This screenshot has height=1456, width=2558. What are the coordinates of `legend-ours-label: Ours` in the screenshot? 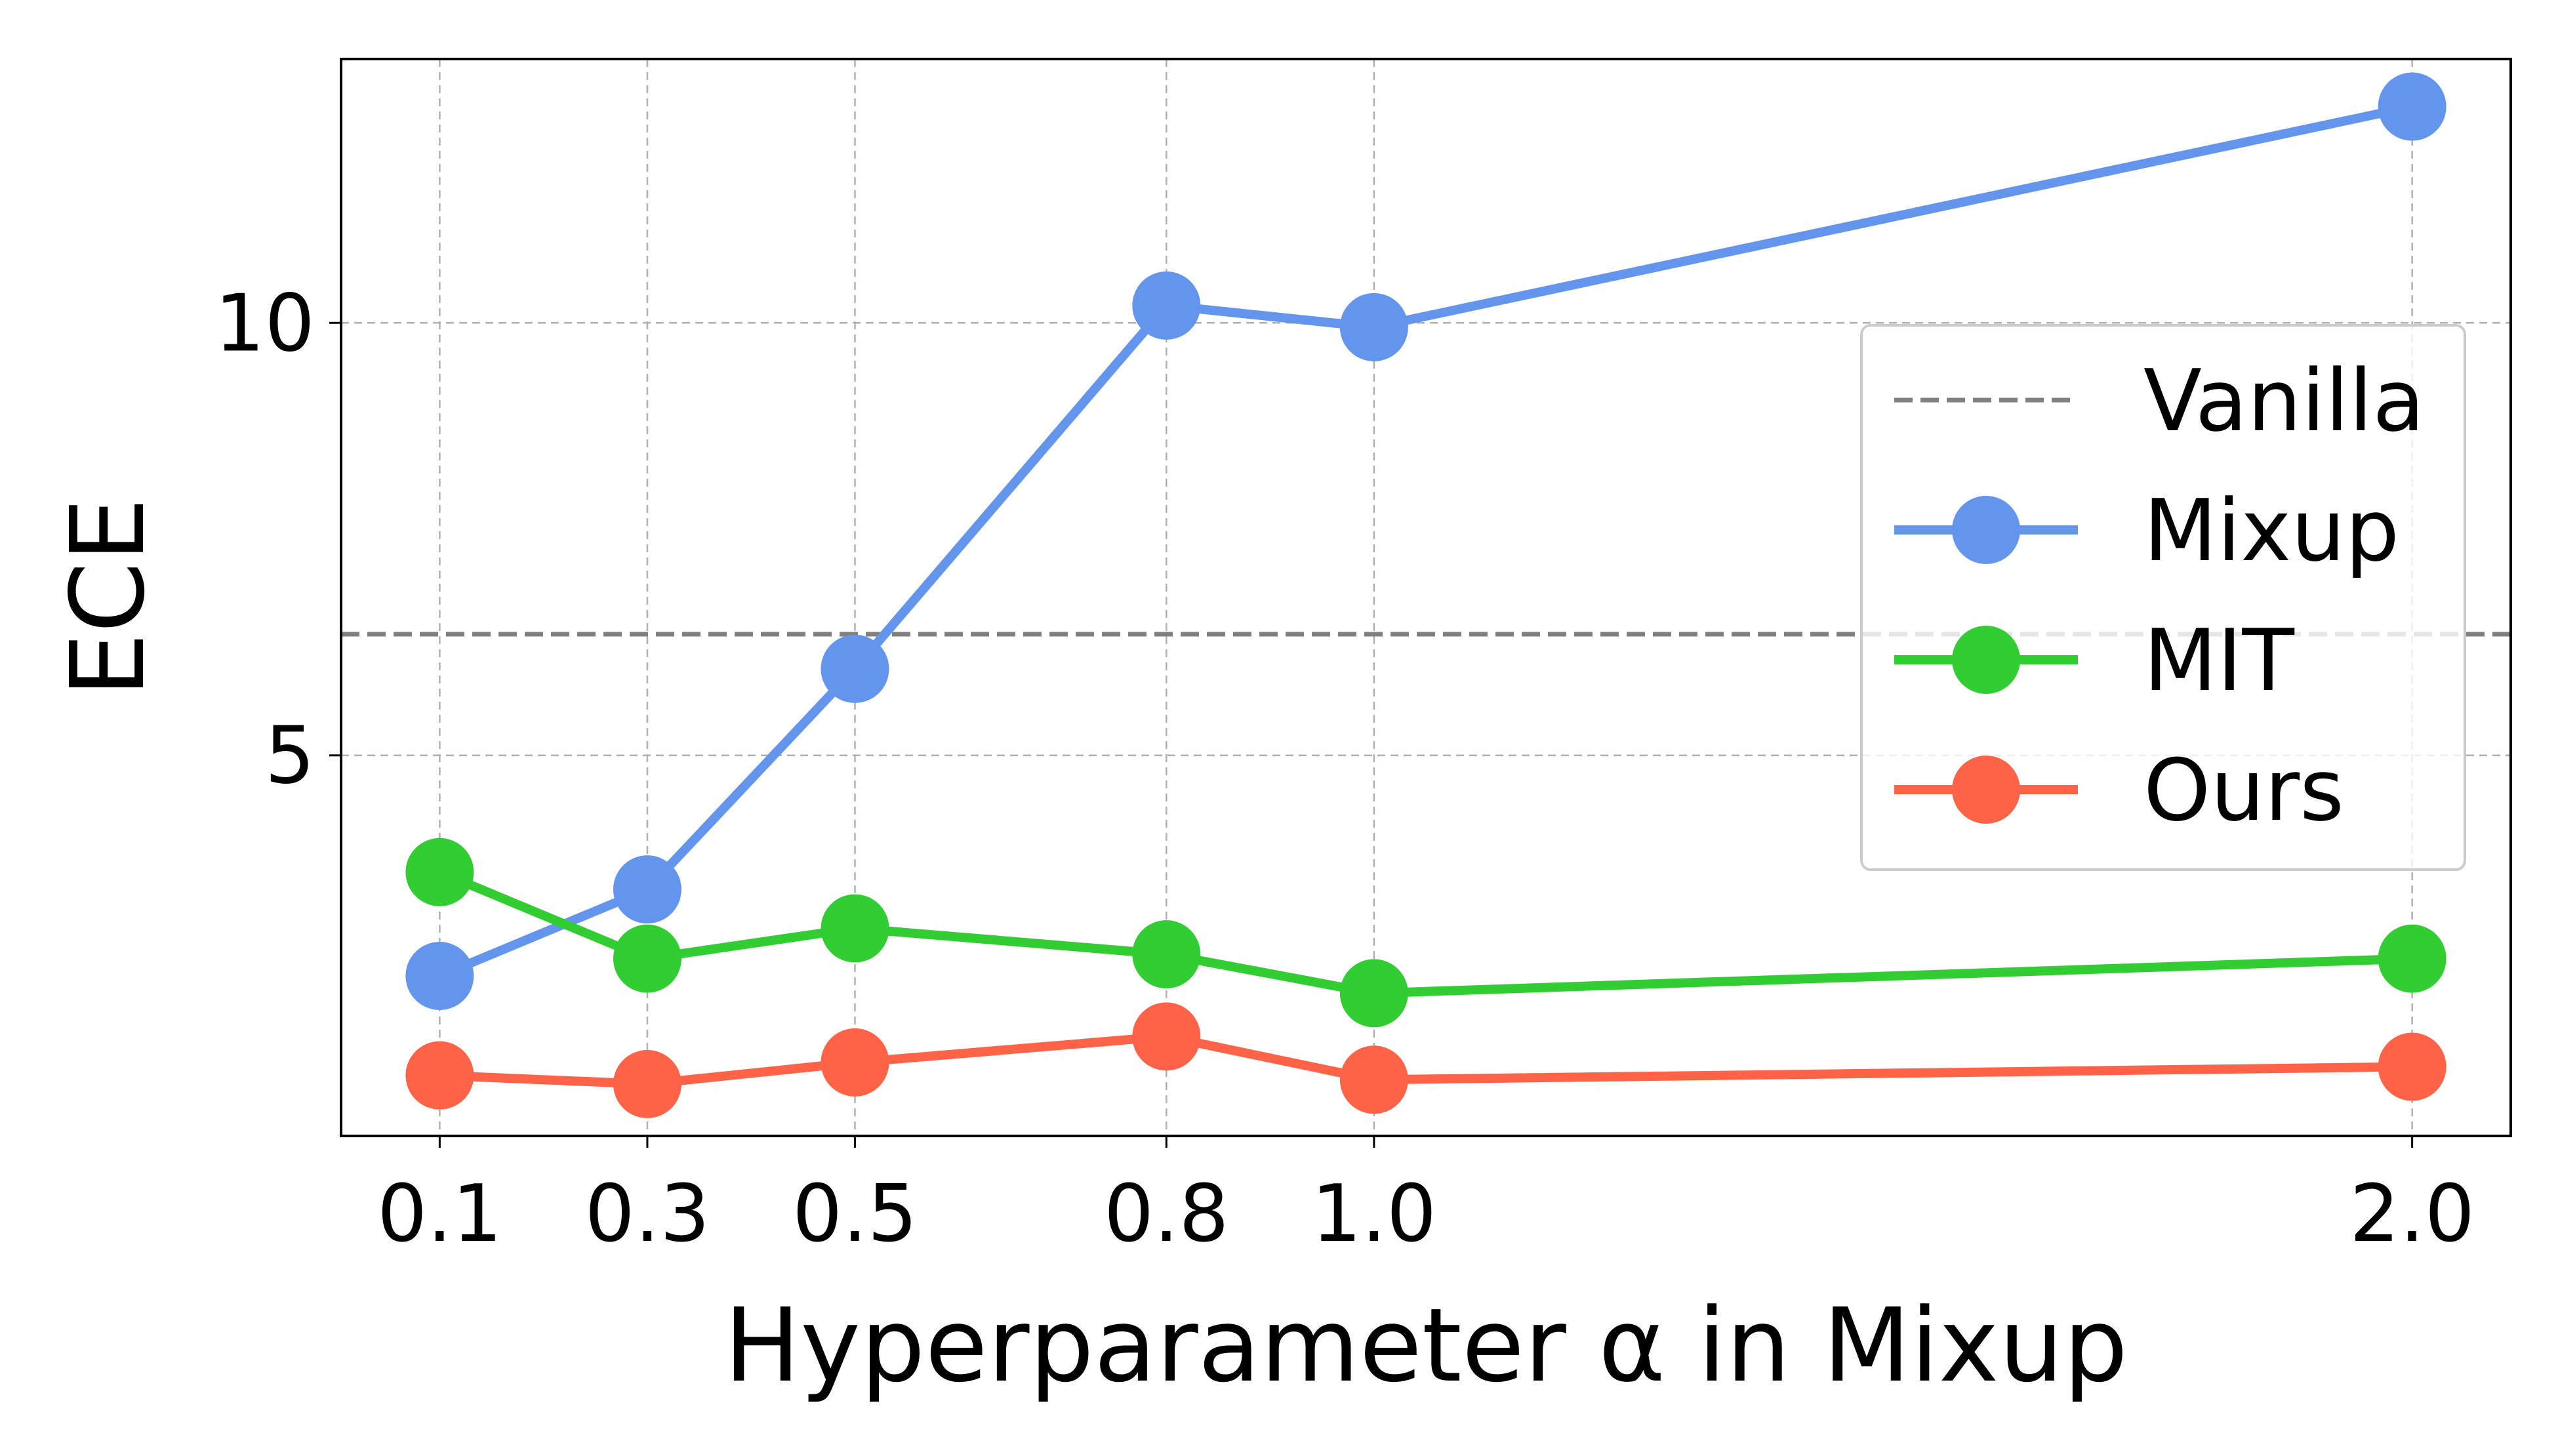 It's located at (2243, 790).